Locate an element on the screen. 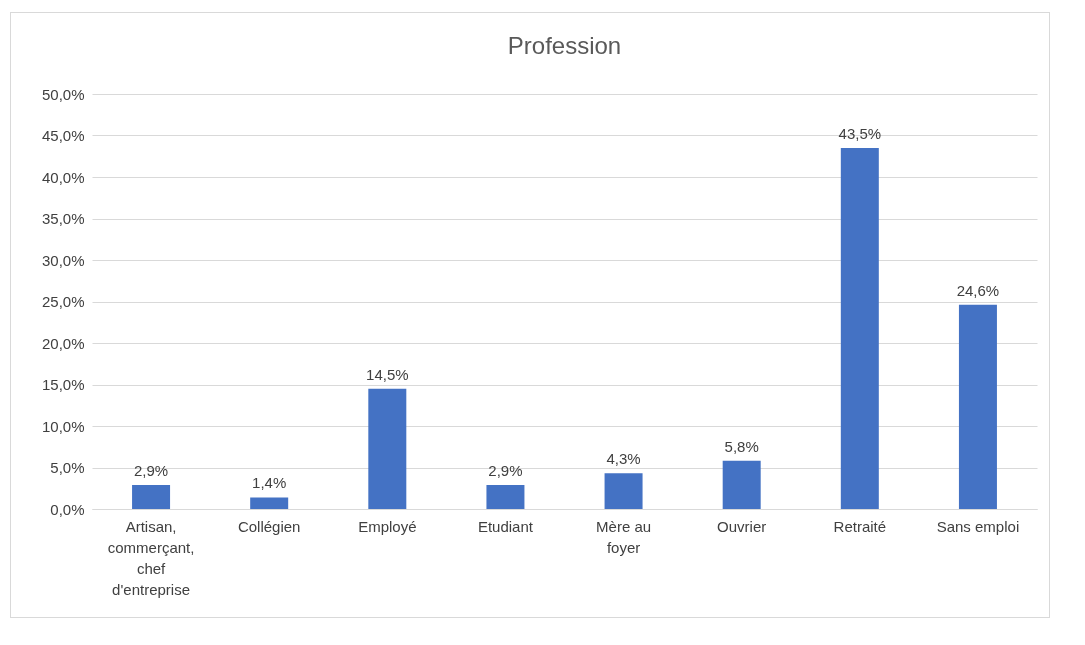  y-tick-label: 10,0% is located at coordinates (63, 426).